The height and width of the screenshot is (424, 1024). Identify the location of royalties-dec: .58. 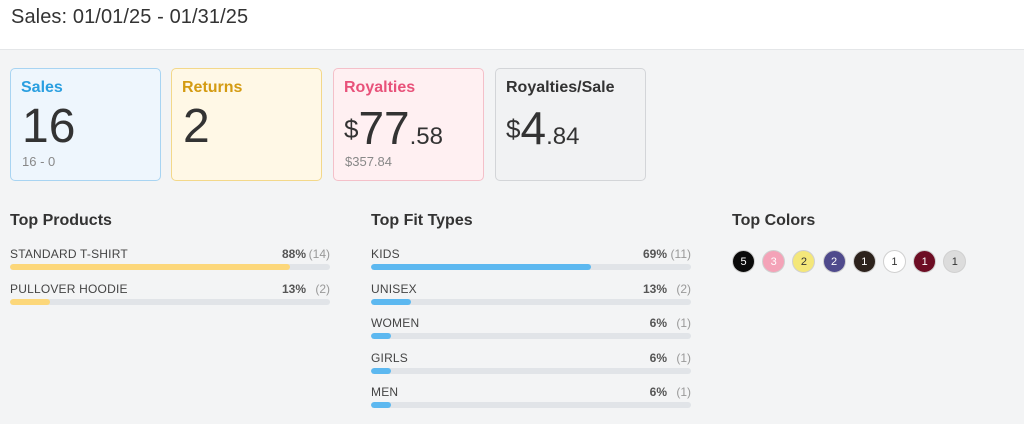
(426, 136).